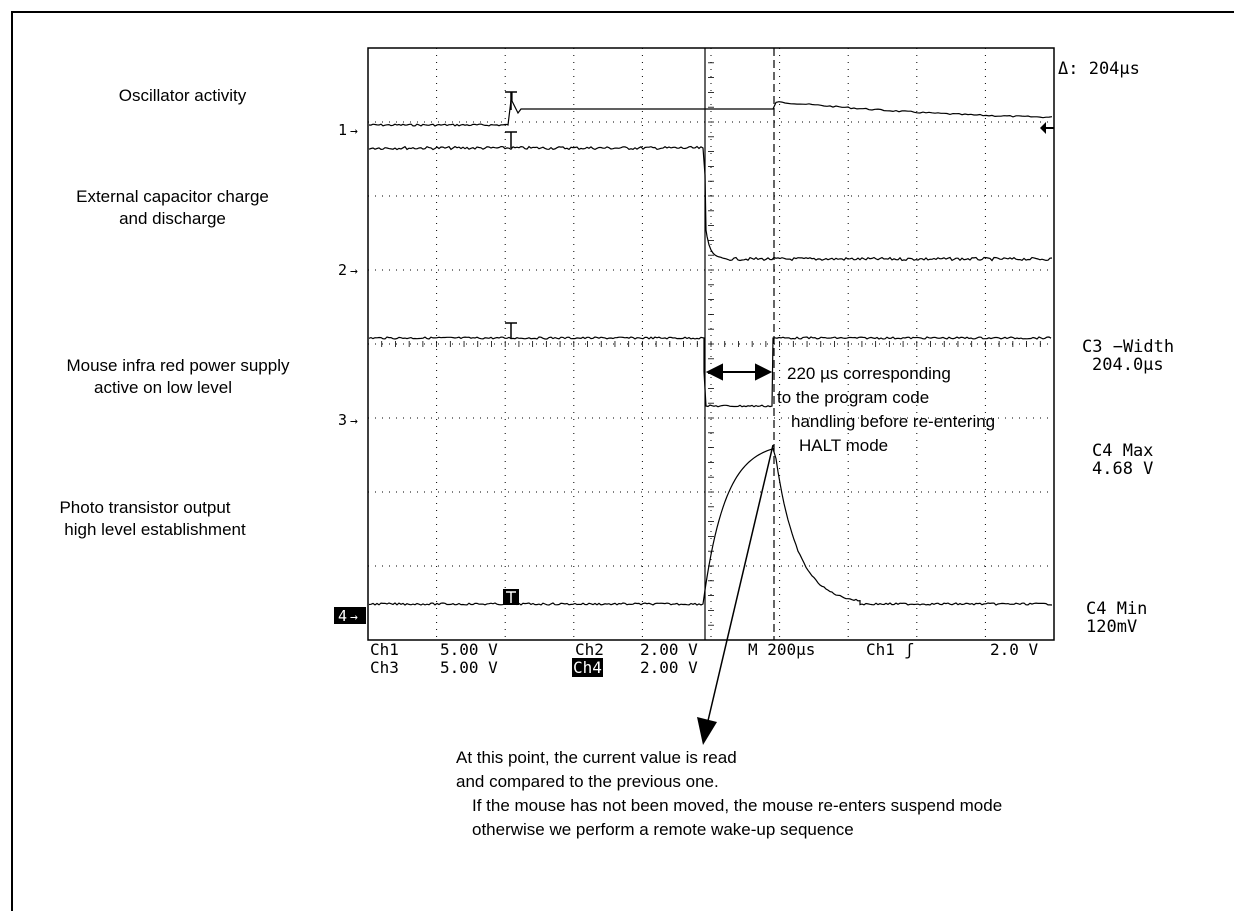 The width and height of the screenshot is (1234, 911). I want to click on scale-ch2: Ch2, so click(589, 649).